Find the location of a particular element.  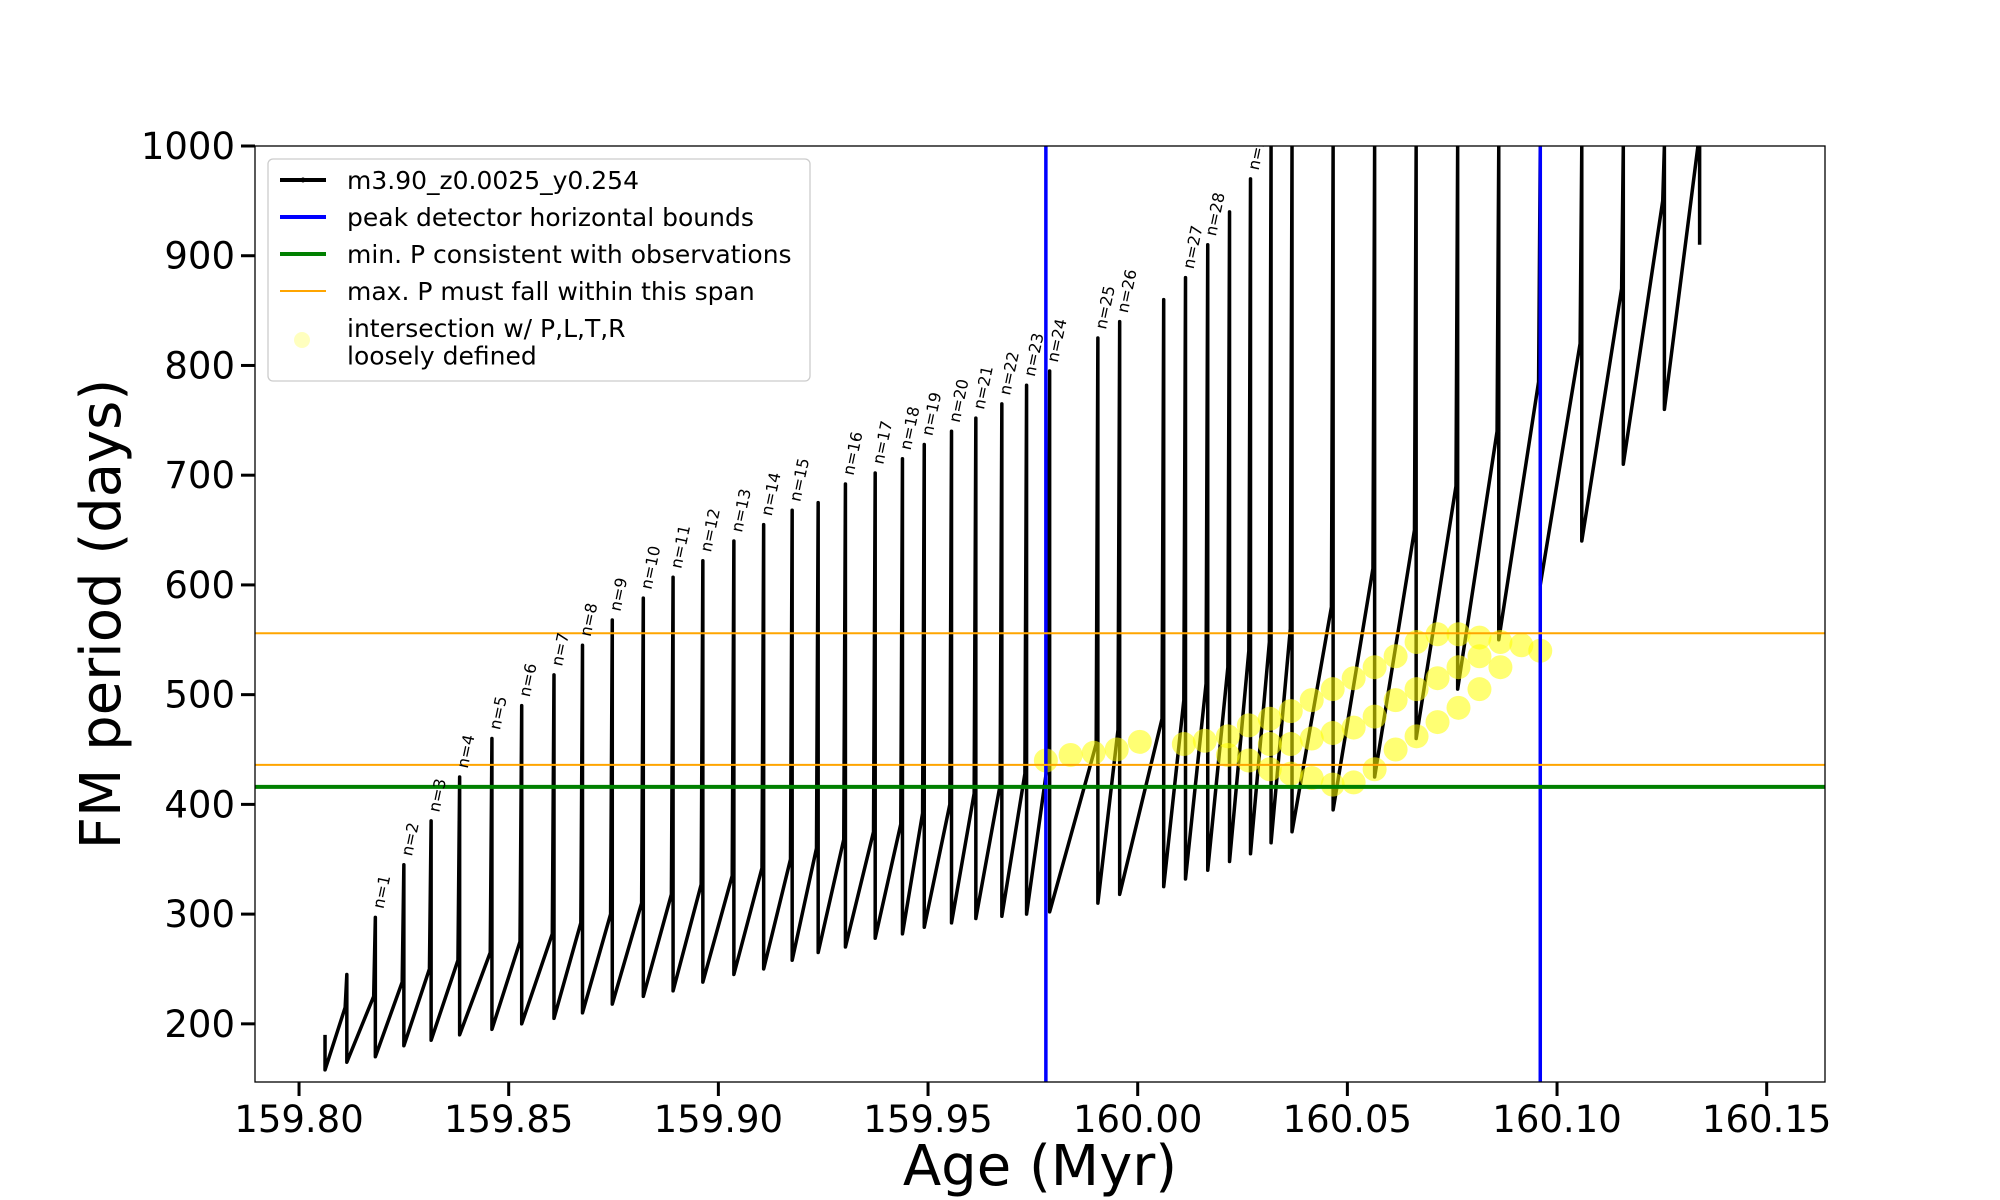

legend-label: intersection w/ P,L,T,R loosely defined is located at coordinates (486, 342).